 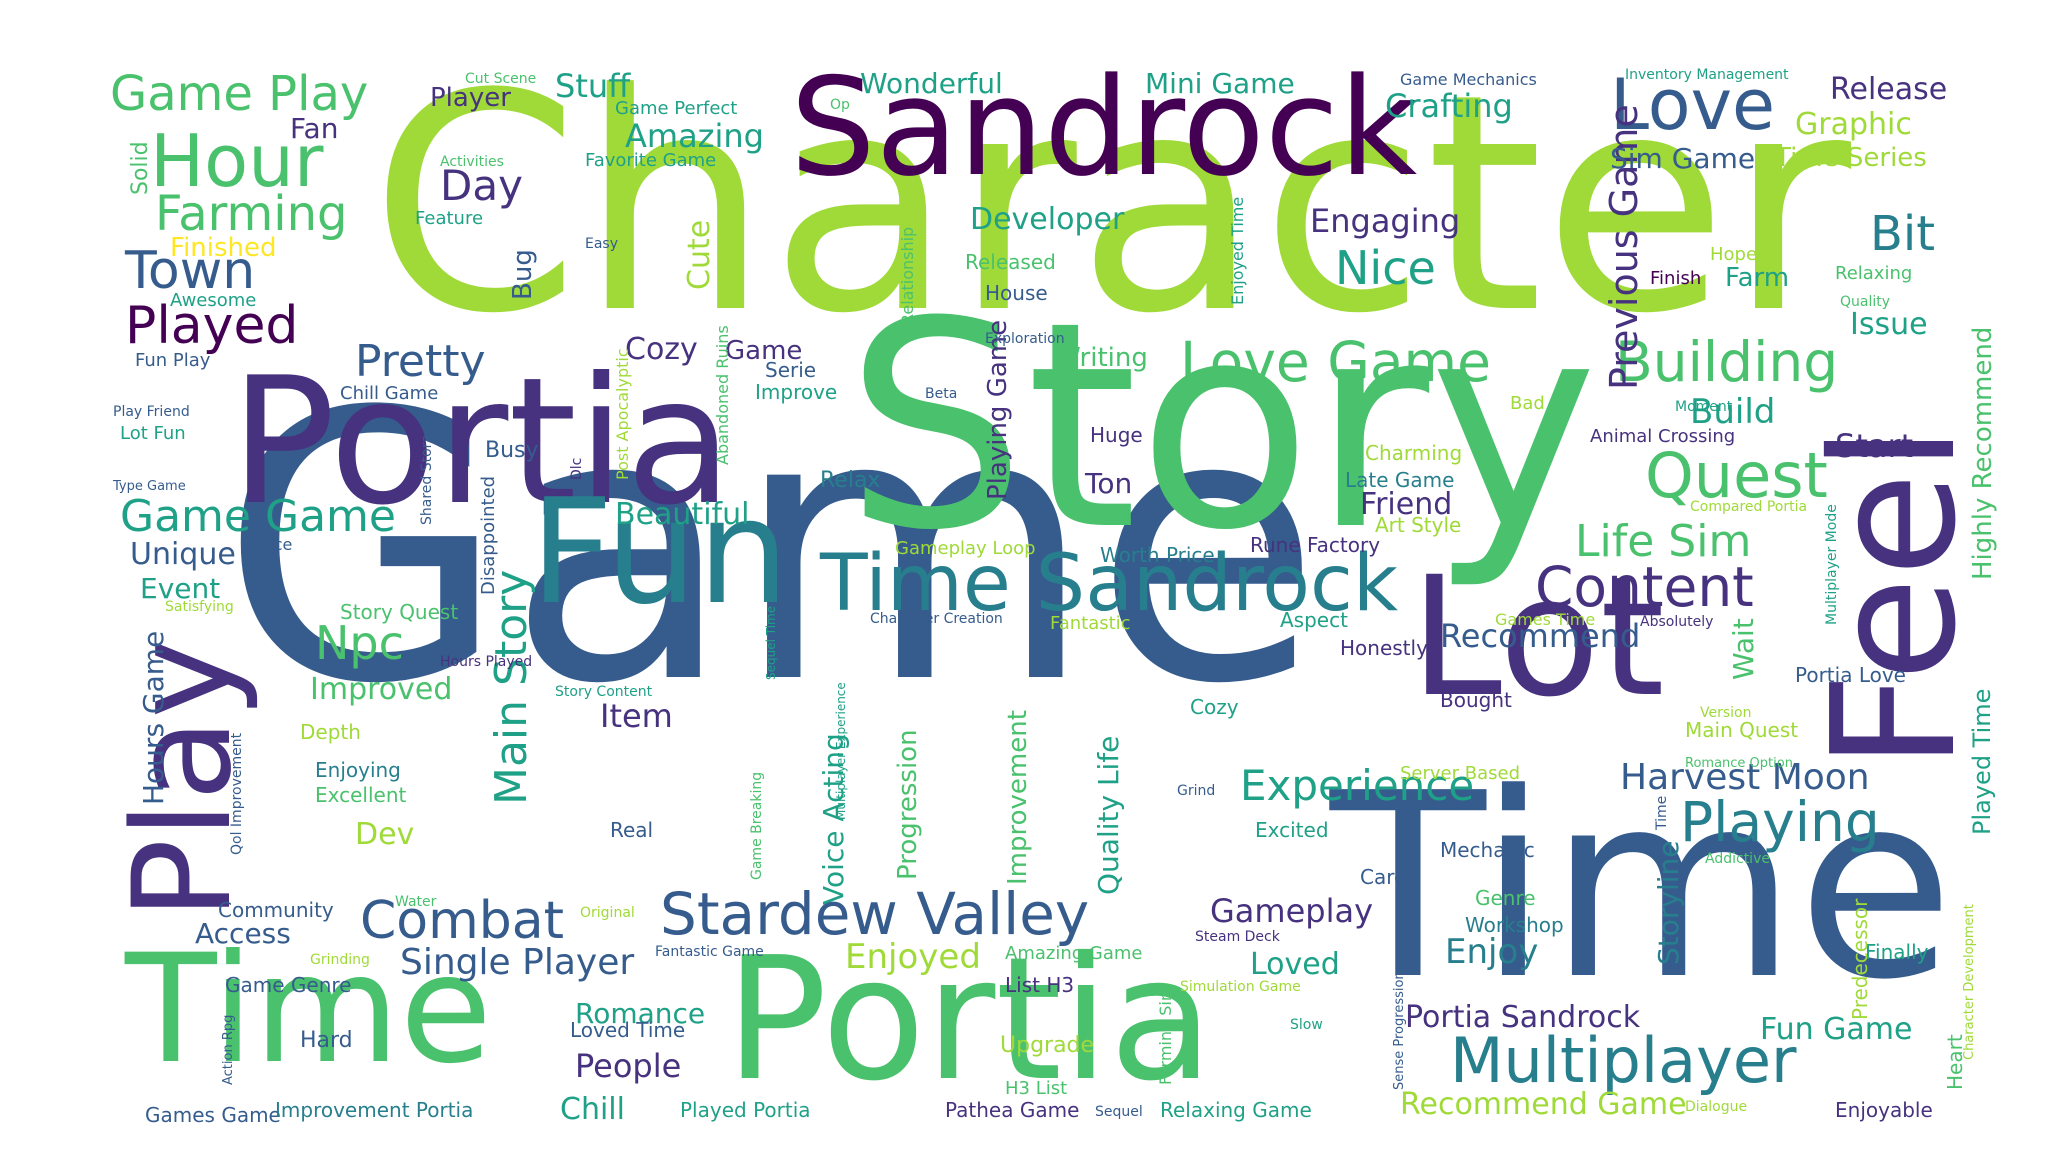 What do you see at coordinates (1644, 587) in the screenshot?
I see `cloud-word: Content` at bounding box center [1644, 587].